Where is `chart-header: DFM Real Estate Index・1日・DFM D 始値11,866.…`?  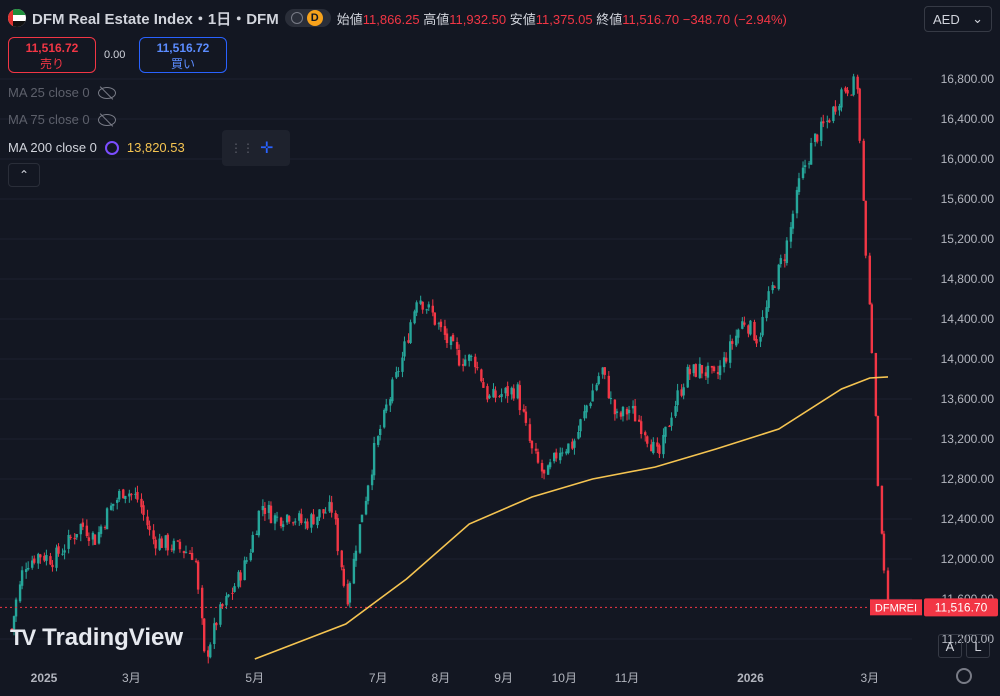 chart-header: DFM Real Estate Index・1日・DFM D 始値11,866.… is located at coordinates (397, 18).